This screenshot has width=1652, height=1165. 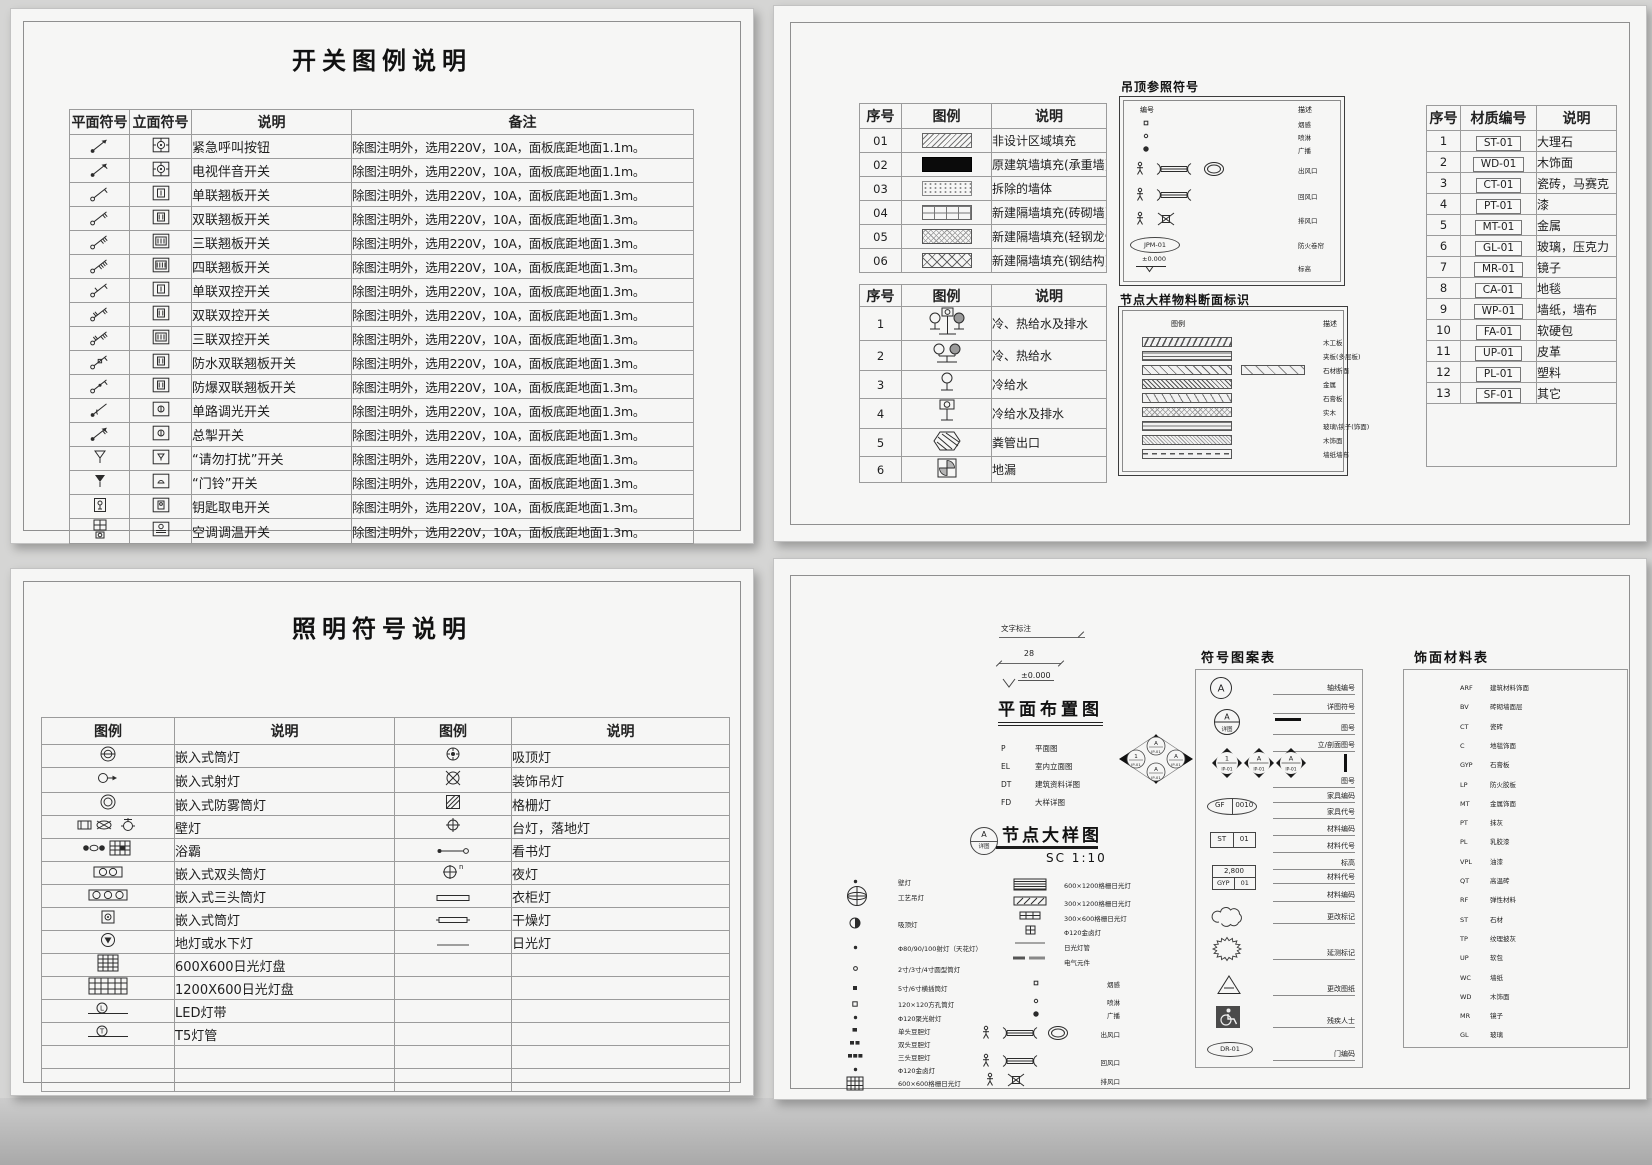 I want to click on lamp-description: 衣柜灯, so click(x=620, y=896).